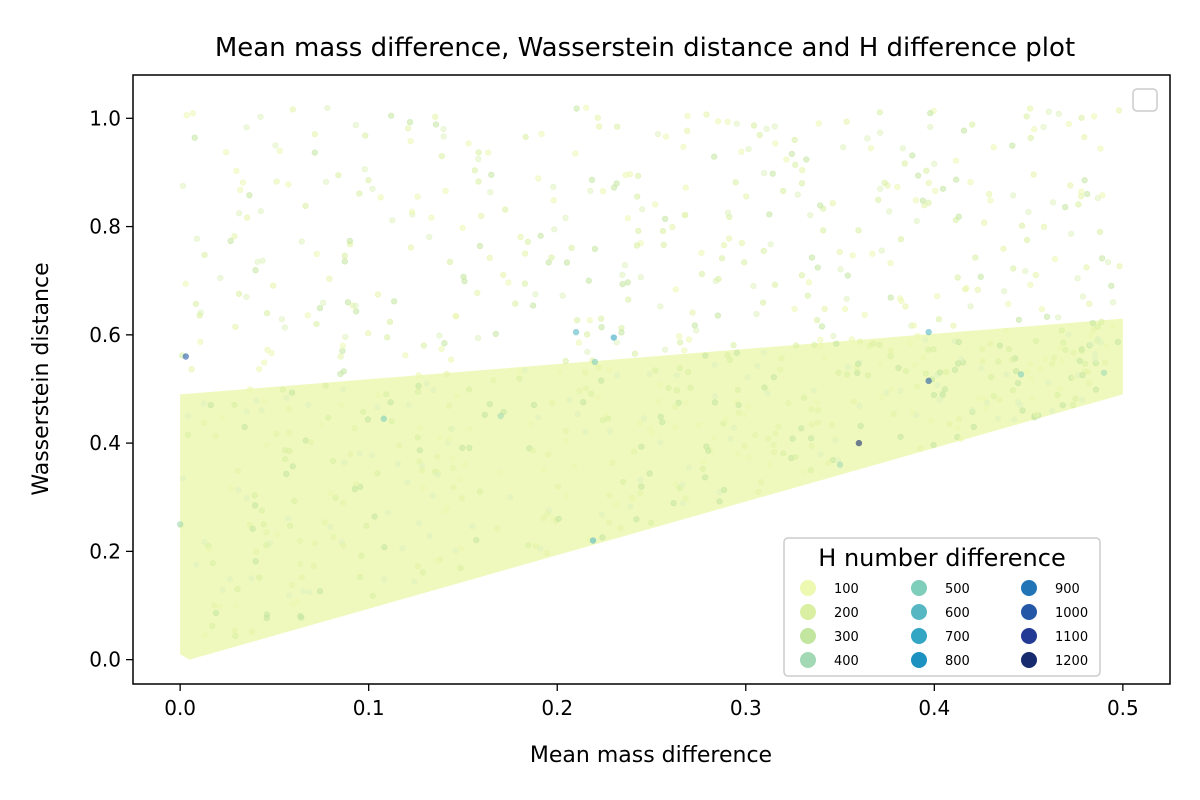  Describe the element at coordinates (1029, 636) in the screenshot. I see `legend-marker` at that location.